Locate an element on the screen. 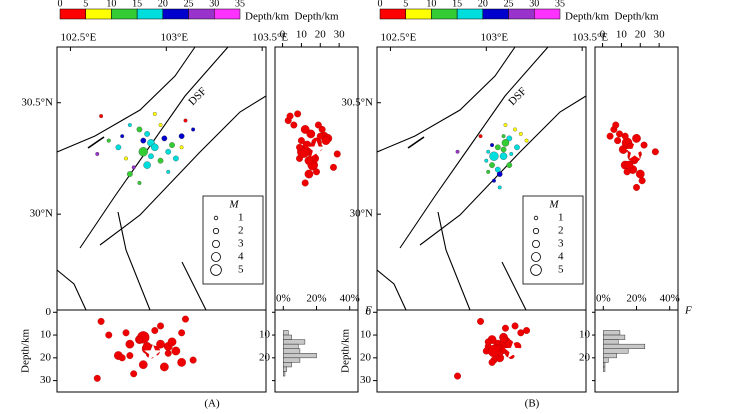 The width and height of the screenshot is (741, 414). depth-lat-frame is located at coordinates (636, 178).